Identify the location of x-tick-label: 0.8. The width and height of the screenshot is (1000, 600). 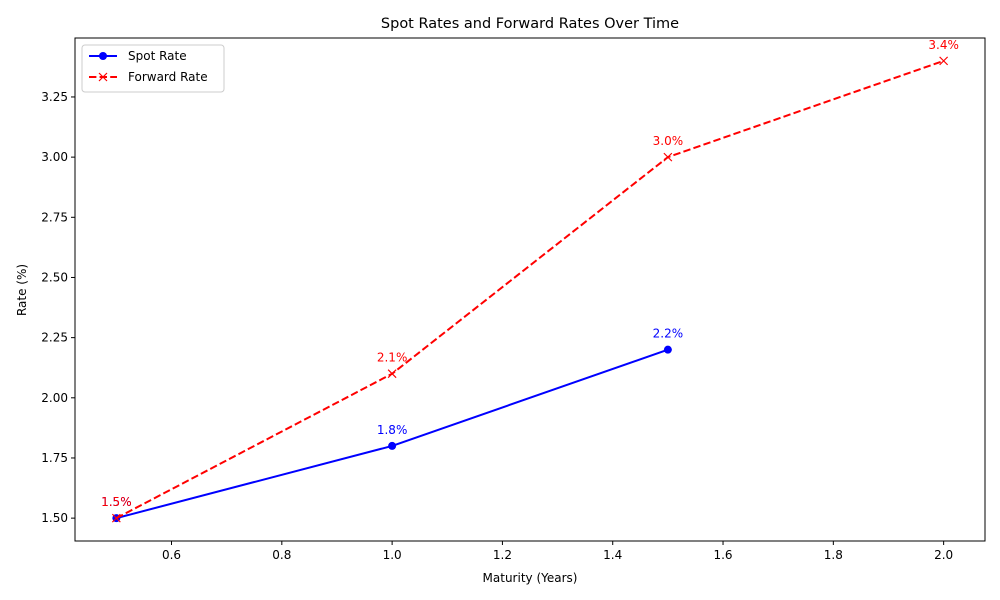
(281, 555).